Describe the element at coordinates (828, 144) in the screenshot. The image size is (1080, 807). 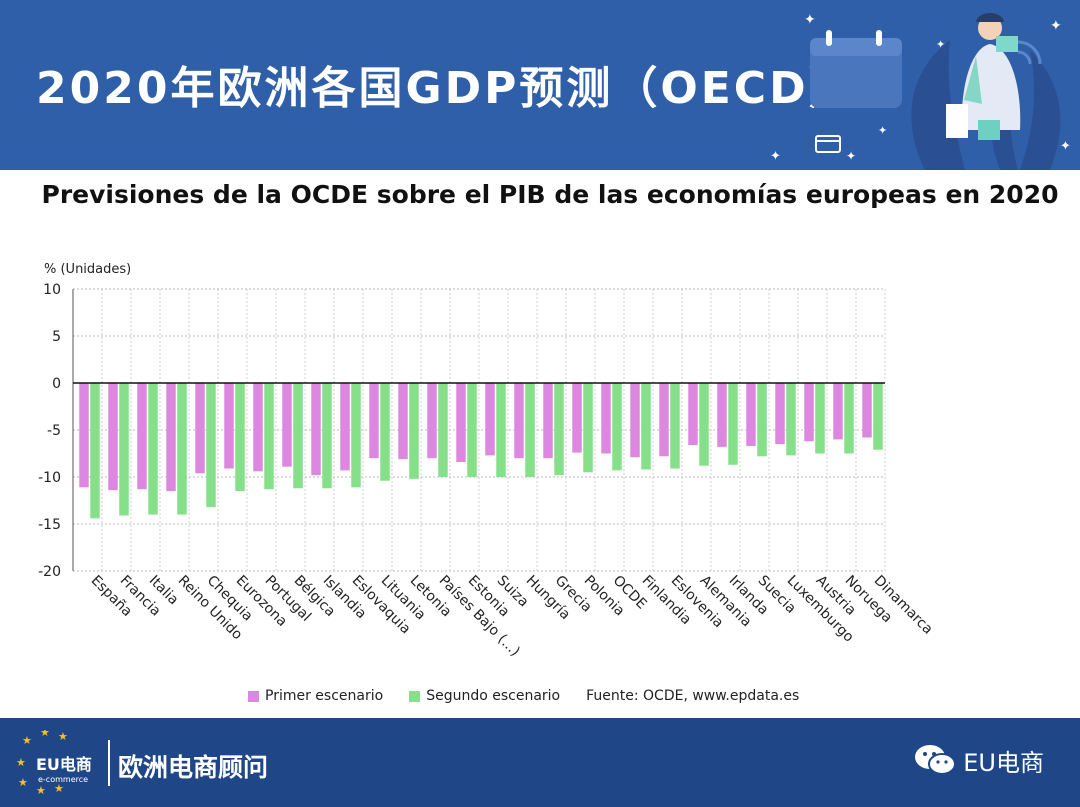
I see `credit-card-icon` at that location.